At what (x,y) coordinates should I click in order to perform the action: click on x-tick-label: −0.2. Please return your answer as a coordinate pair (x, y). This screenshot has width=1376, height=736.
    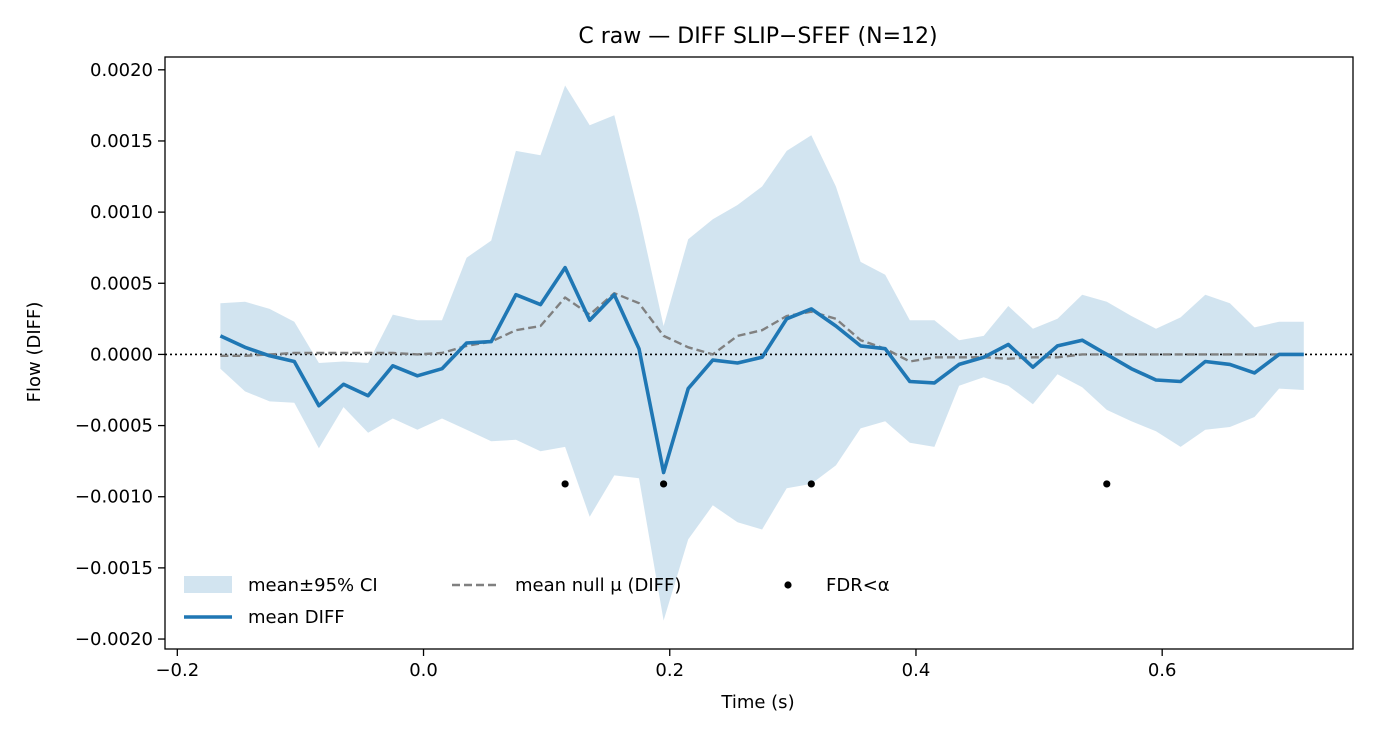
    Looking at the image, I should click on (177, 670).